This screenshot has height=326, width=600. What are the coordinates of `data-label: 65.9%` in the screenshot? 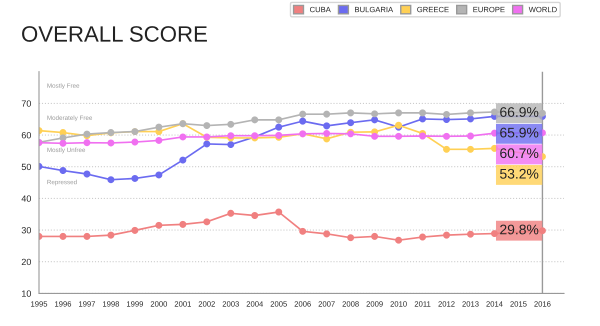 It's located at (519, 133).